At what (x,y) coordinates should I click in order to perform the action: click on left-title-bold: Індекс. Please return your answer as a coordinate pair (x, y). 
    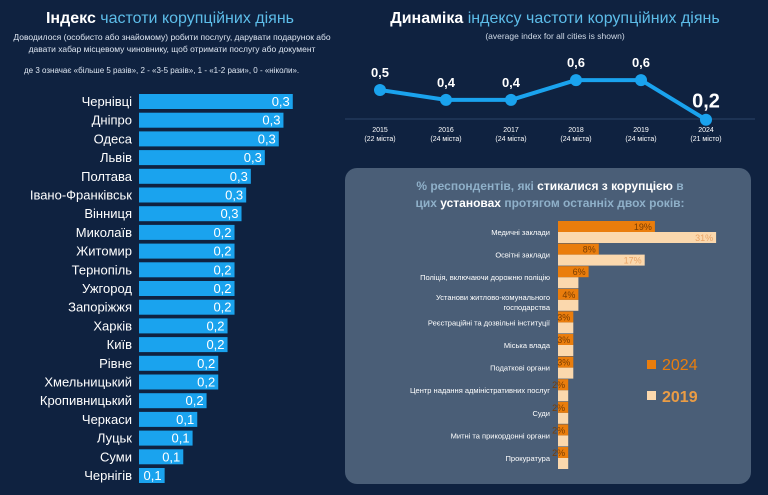
    Looking at the image, I should click on (70, 18).